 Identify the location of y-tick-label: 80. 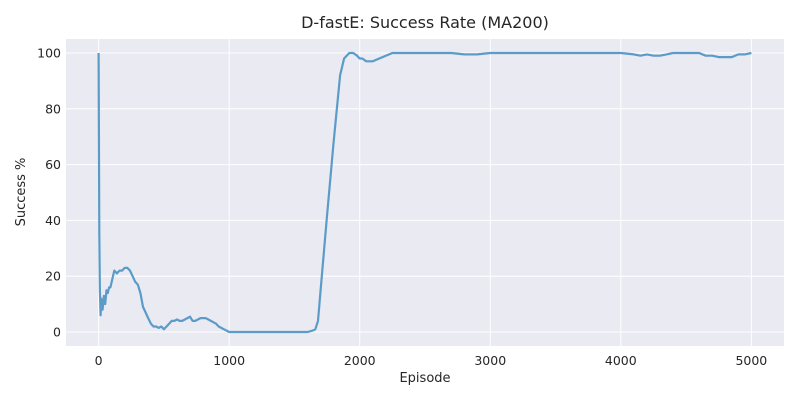
(53, 108).